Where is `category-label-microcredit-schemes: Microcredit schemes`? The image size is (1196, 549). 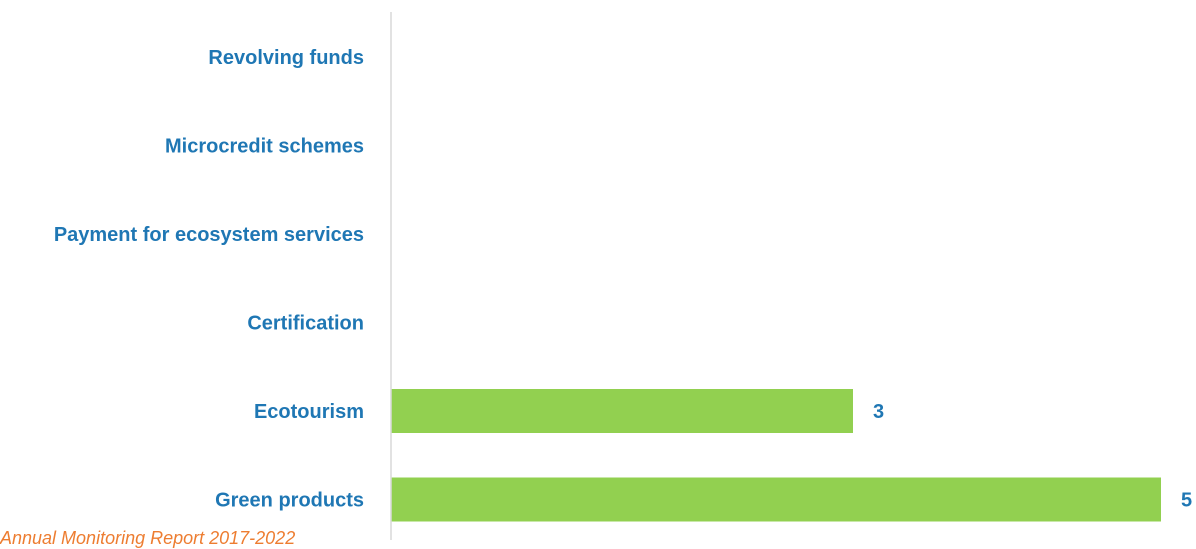 category-label-microcredit-schemes: Microcredit schemes is located at coordinates (264, 147).